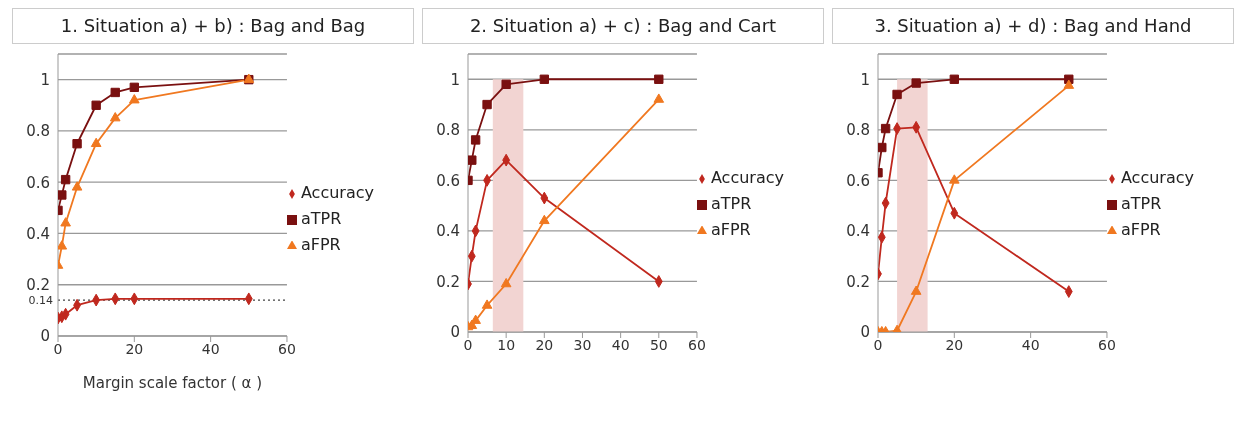 The width and height of the screenshot is (1248, 423). I want to click on x-tick-label: 30, so click(582, 344).